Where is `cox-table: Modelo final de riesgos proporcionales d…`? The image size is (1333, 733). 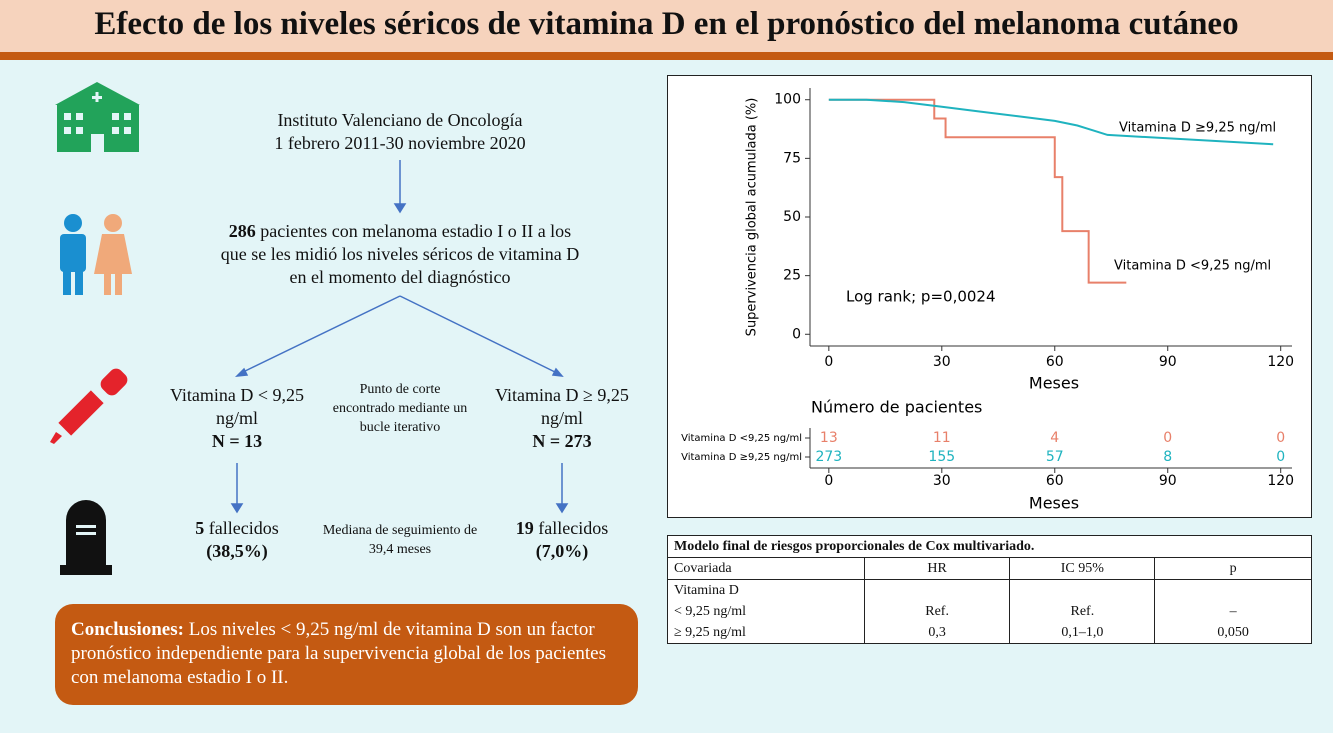 cox-table: Modelo final de riesgos proporcionales d… is located at coordinates (989, 589).